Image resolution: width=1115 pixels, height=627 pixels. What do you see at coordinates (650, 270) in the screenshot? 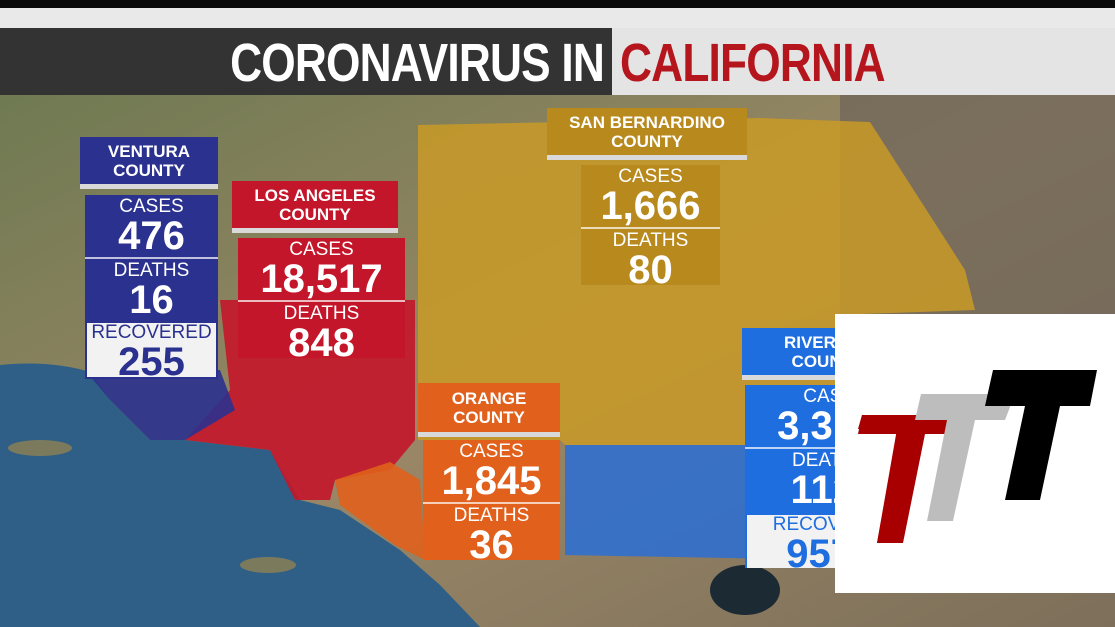
I see `sb-deaths: 80` at bounding box center [650, 270].